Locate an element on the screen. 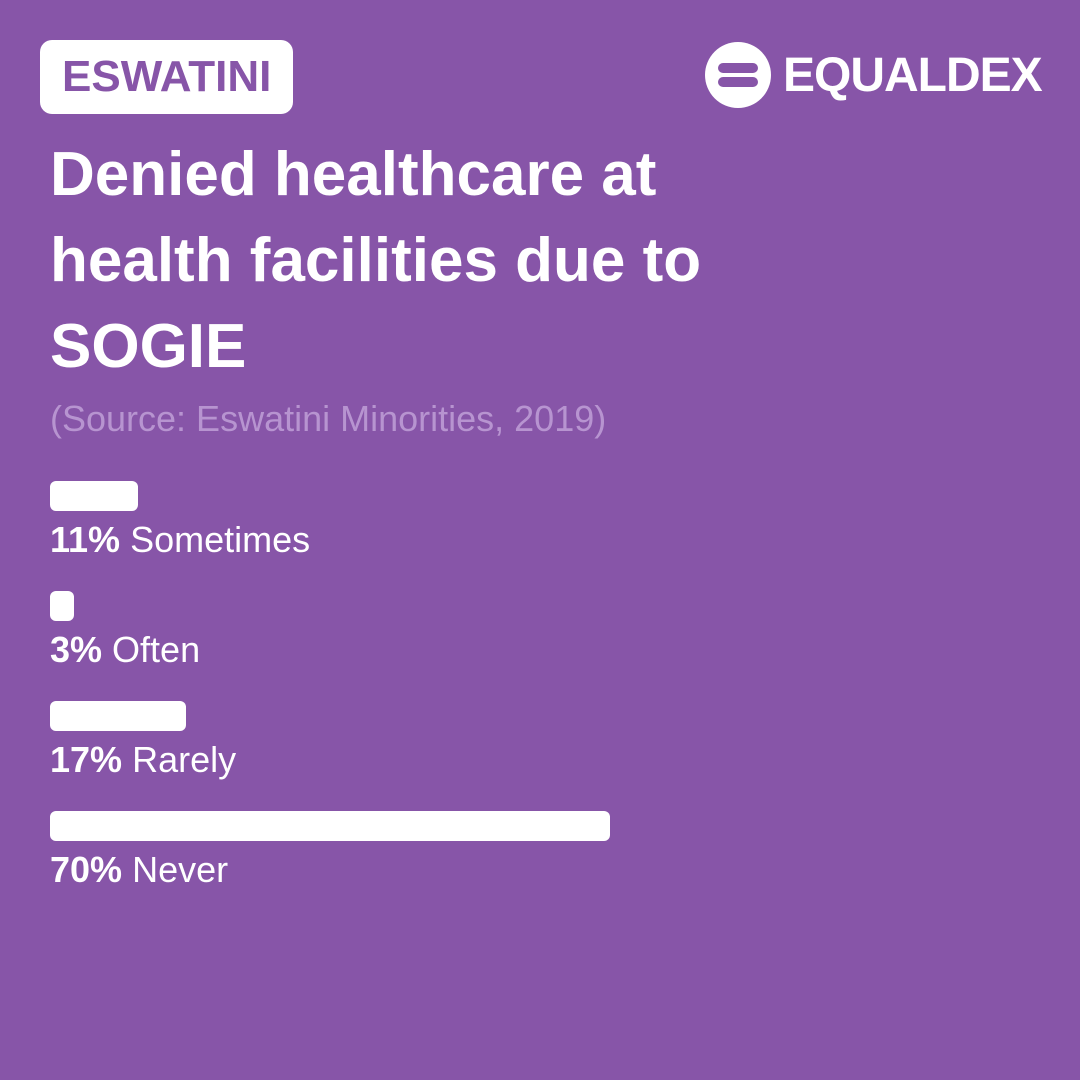 This screenshot has height=1080, width=1080. category-label: Often is located at coordinates (156, 649).